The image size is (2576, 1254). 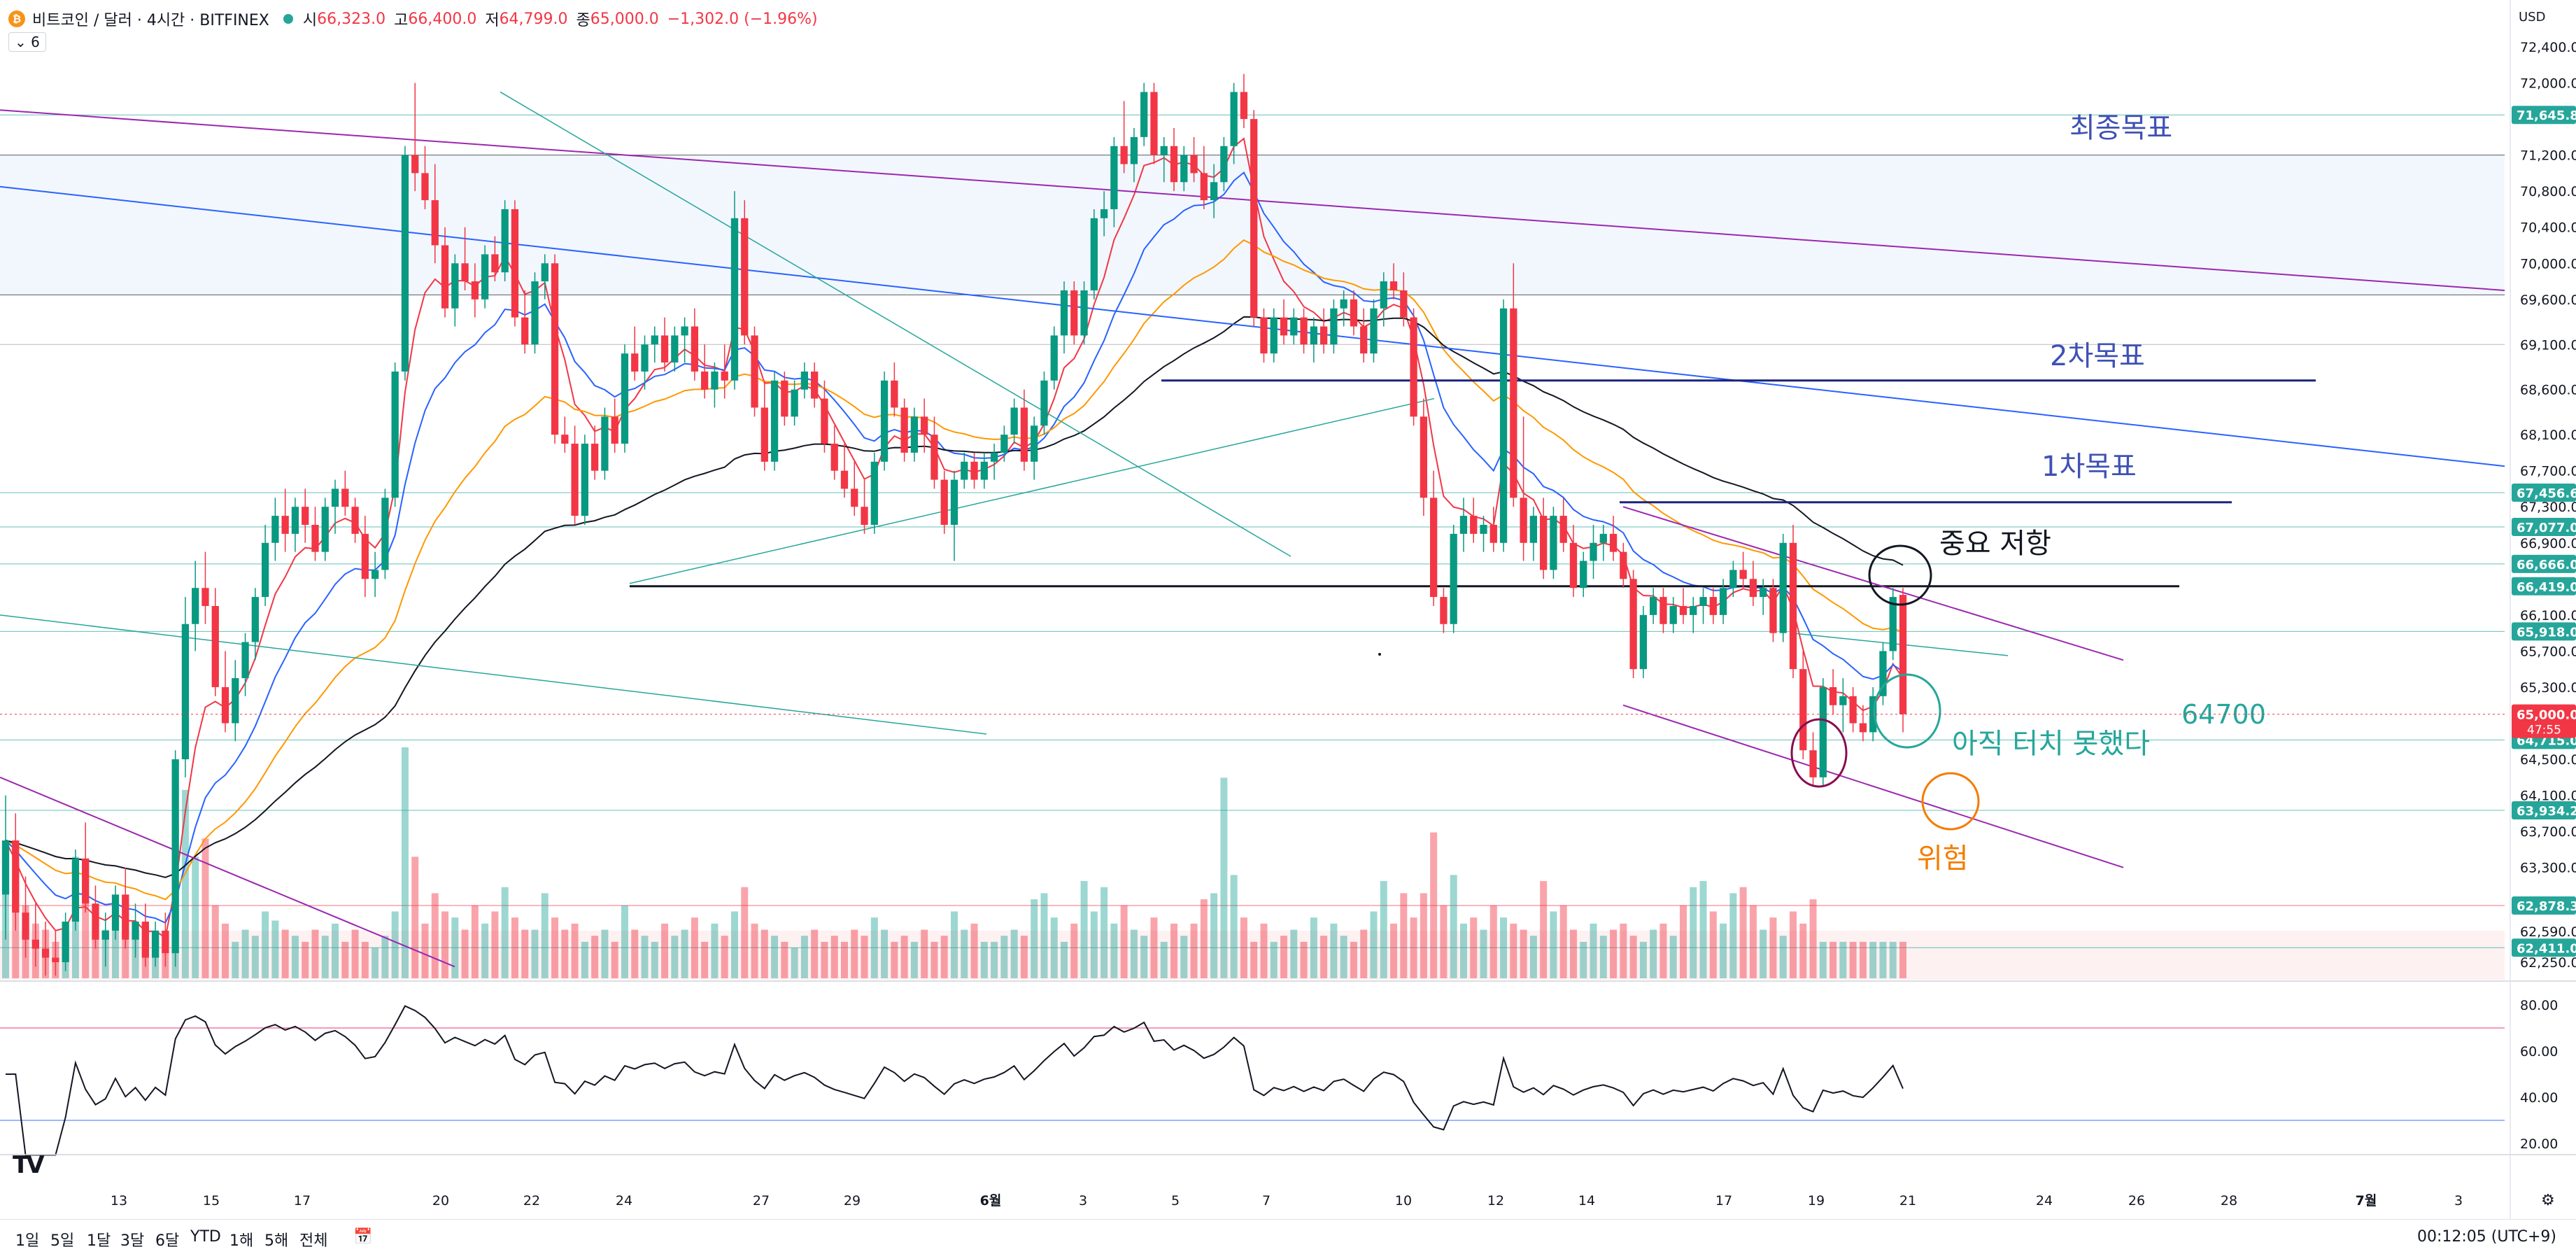 What do you see at coordinates (2548, 932) in the screenshot?
I see `price-tick-label: 62,590.0` at bounding box center [2548, 932].